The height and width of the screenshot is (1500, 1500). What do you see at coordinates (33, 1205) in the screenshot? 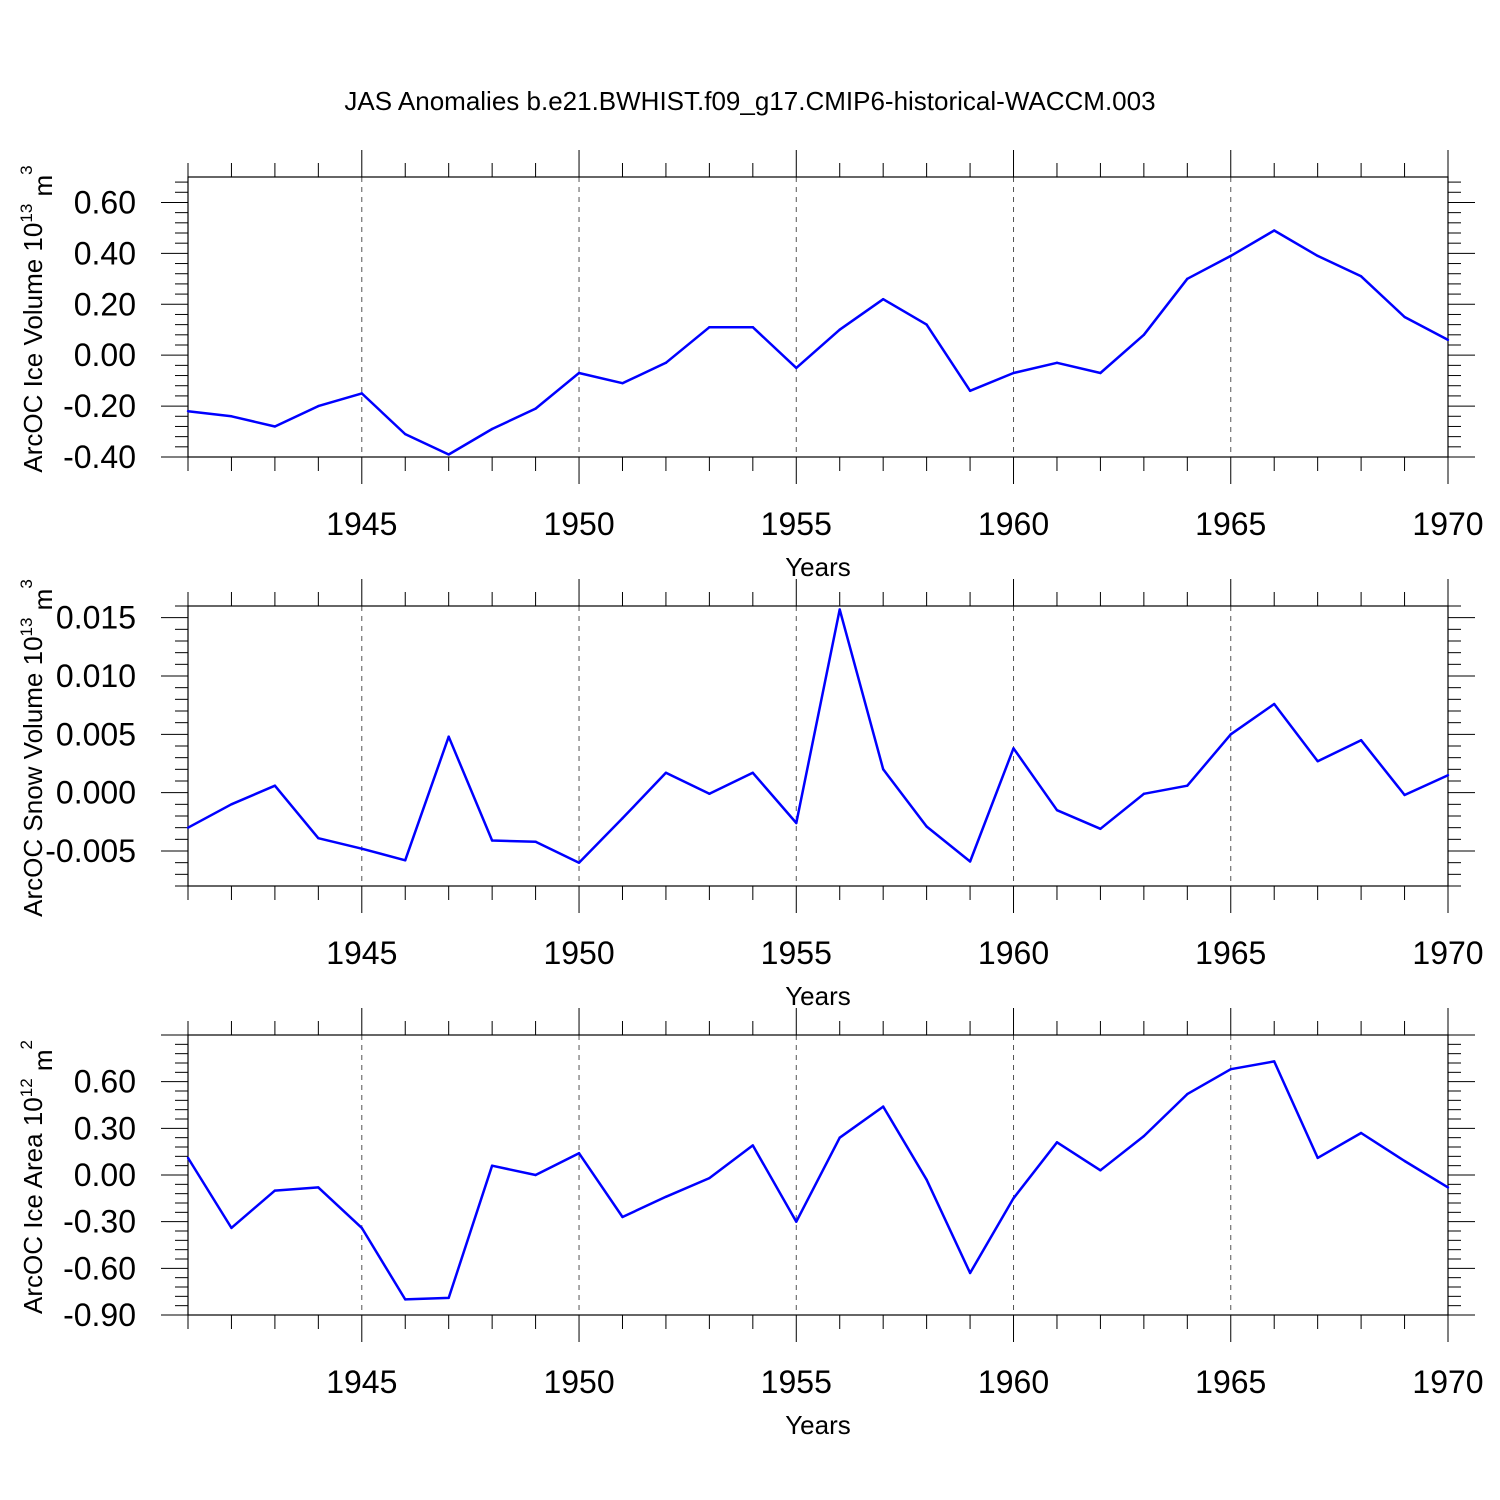
I see `y-axis-title-part: ArcOC Ice Area 10` at bounding box center [33, 1205].